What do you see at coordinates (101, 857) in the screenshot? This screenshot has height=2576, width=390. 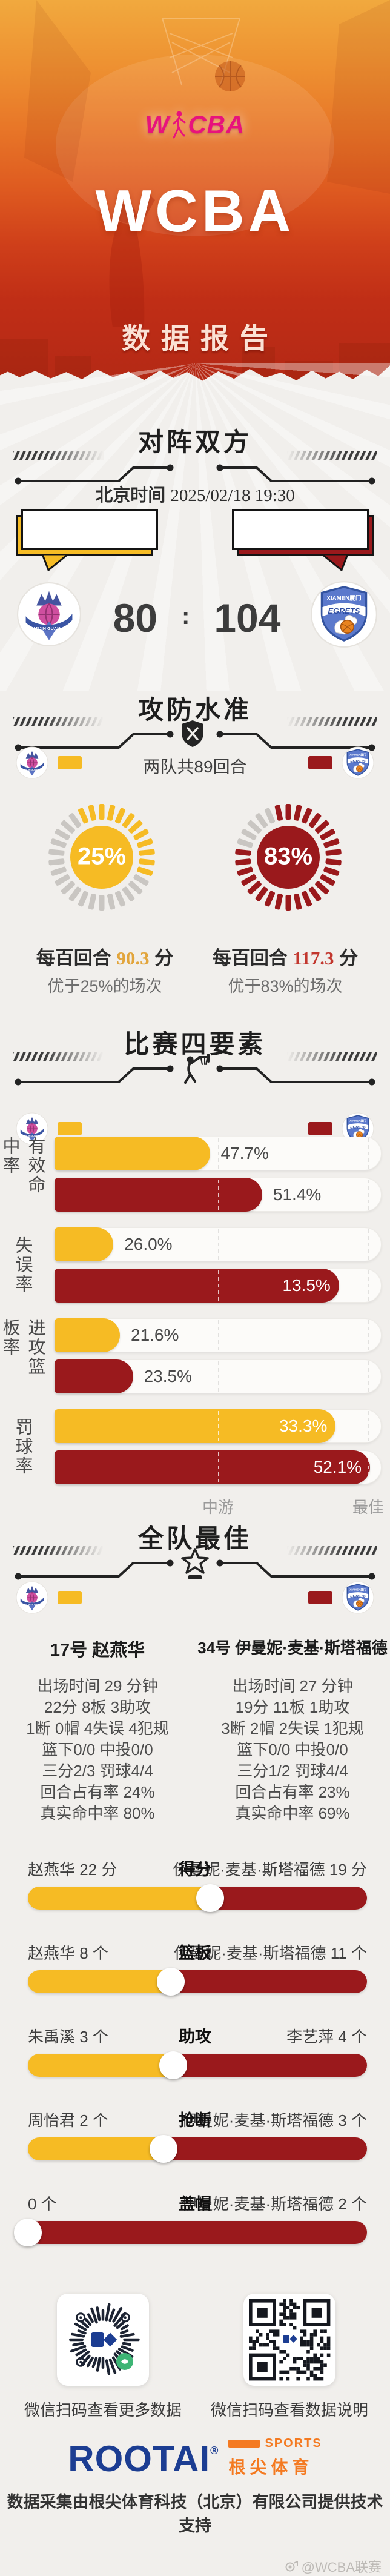 I see `home-pace-gauge: 25%` at bounding box center [101, 857].